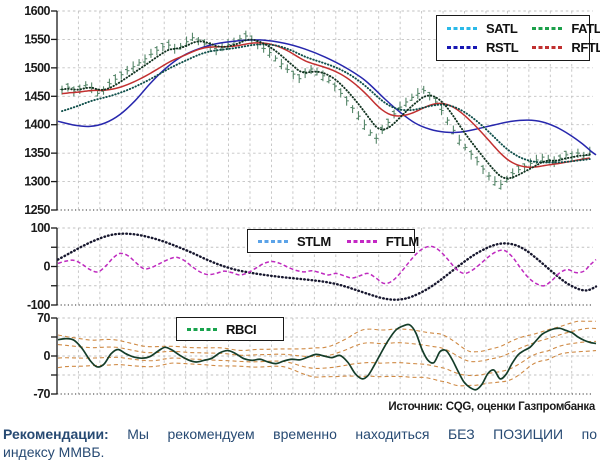  What do you see at coordinates (518, 38) in the screenshot?
I see `price-legend: SATL FATL RSTL RFTL` at bounding box center [518, 38].